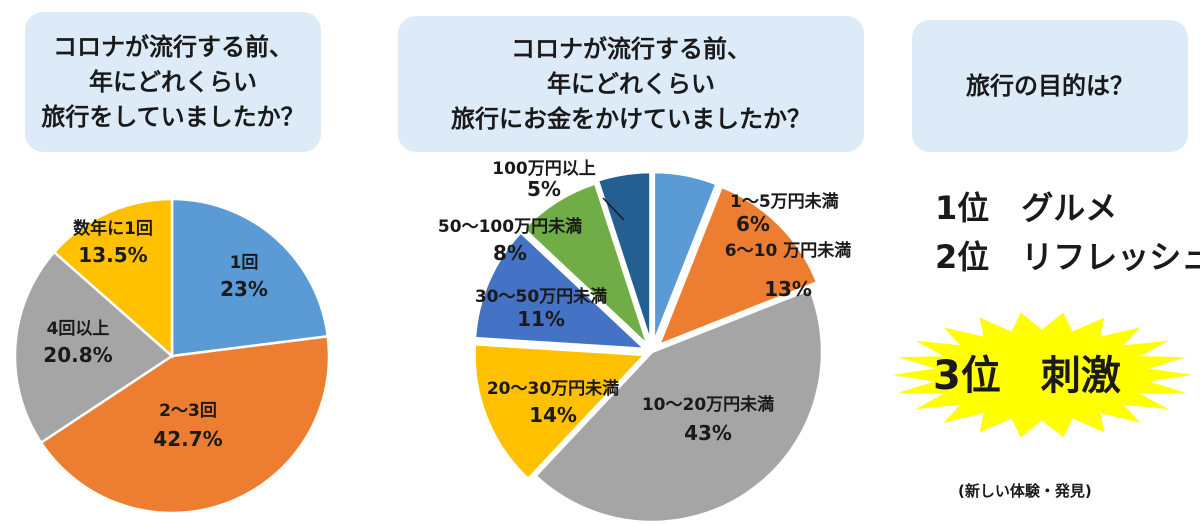  Describe the element at coordinates (544, 169) in the screenshot. I see `slice-label: 100万円以上` at that location.